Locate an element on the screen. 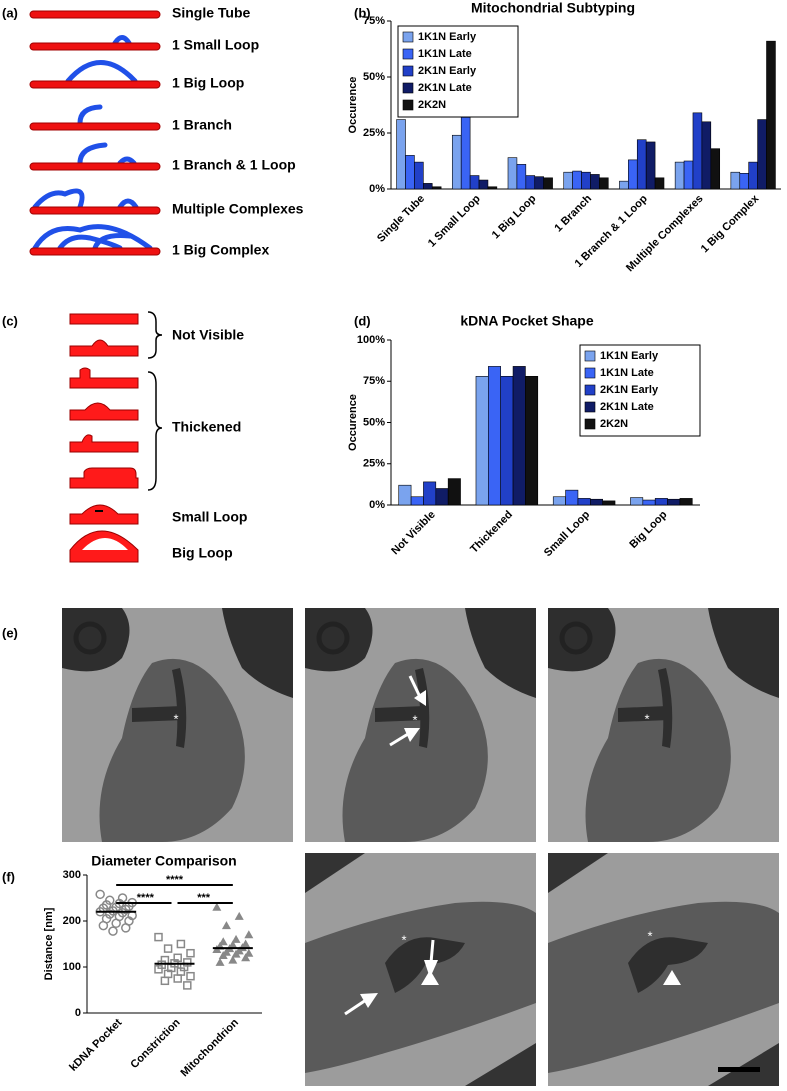  pocket-label: Small Loop is located at coordinates (209, 517).